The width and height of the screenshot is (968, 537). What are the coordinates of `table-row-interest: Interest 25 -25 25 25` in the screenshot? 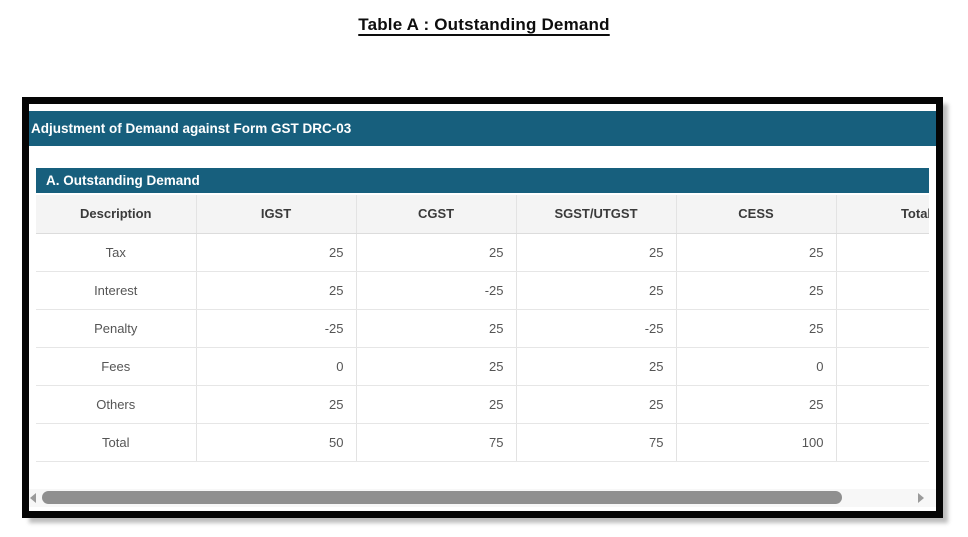 It's located at (482, 290).